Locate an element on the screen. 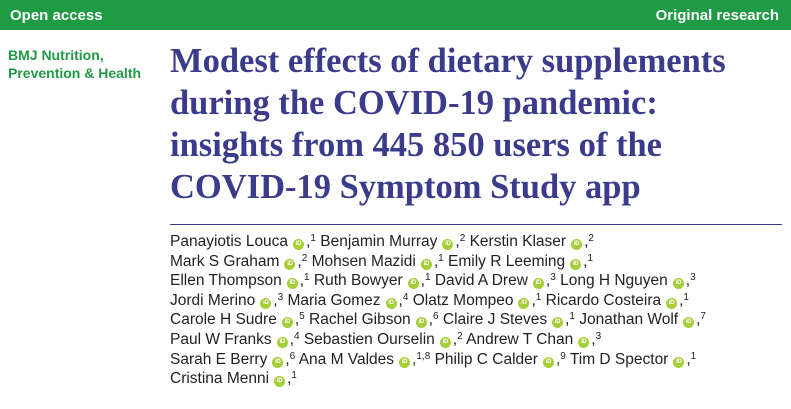  title-divider is located at coordinates (476, 224).